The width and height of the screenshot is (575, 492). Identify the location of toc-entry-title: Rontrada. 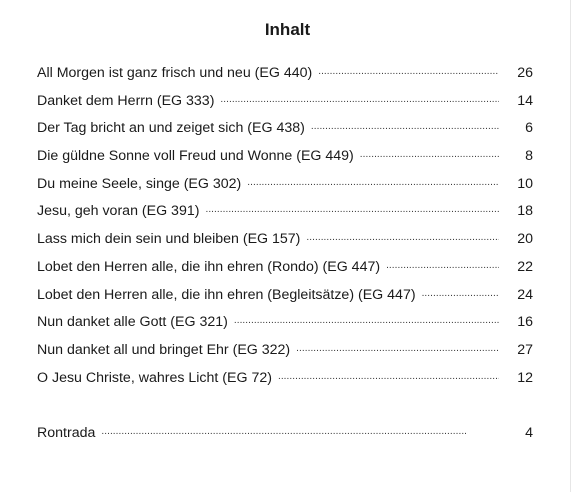
(66, 433).